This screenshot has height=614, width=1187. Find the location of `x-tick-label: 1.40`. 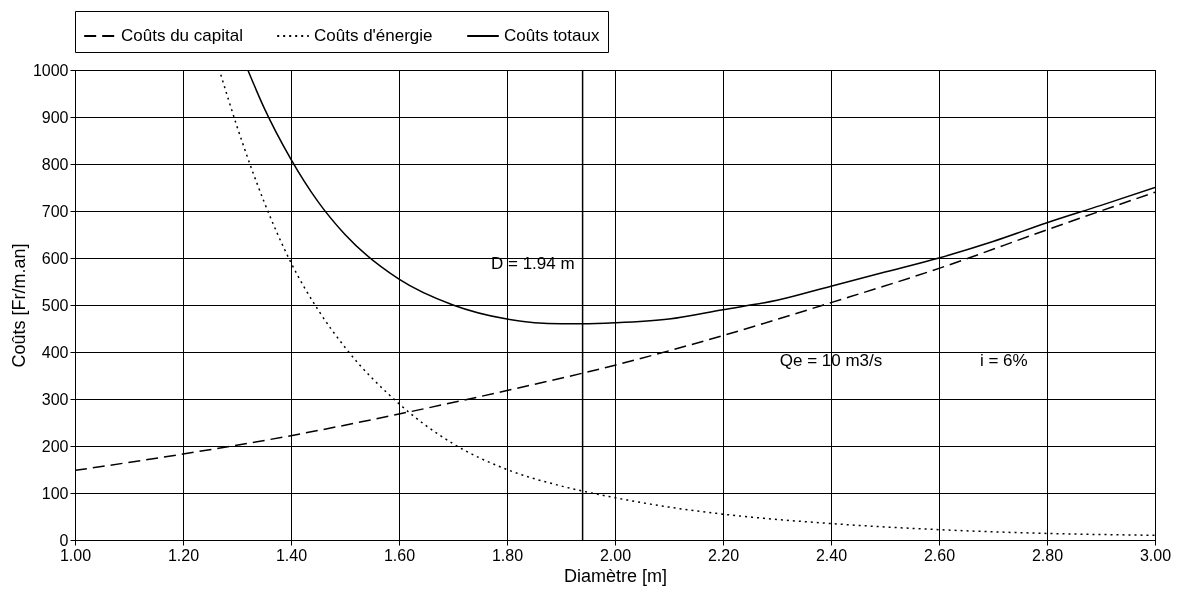

x-tick-label: 1.40 is located at coordinates (291, 555).